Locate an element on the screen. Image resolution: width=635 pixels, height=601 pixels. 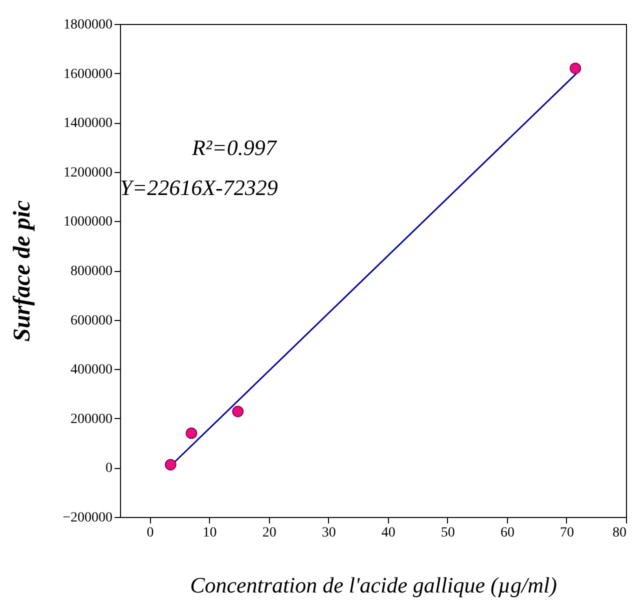
annotation: Y=22616X-72329 is located at coordinates (199, 187).